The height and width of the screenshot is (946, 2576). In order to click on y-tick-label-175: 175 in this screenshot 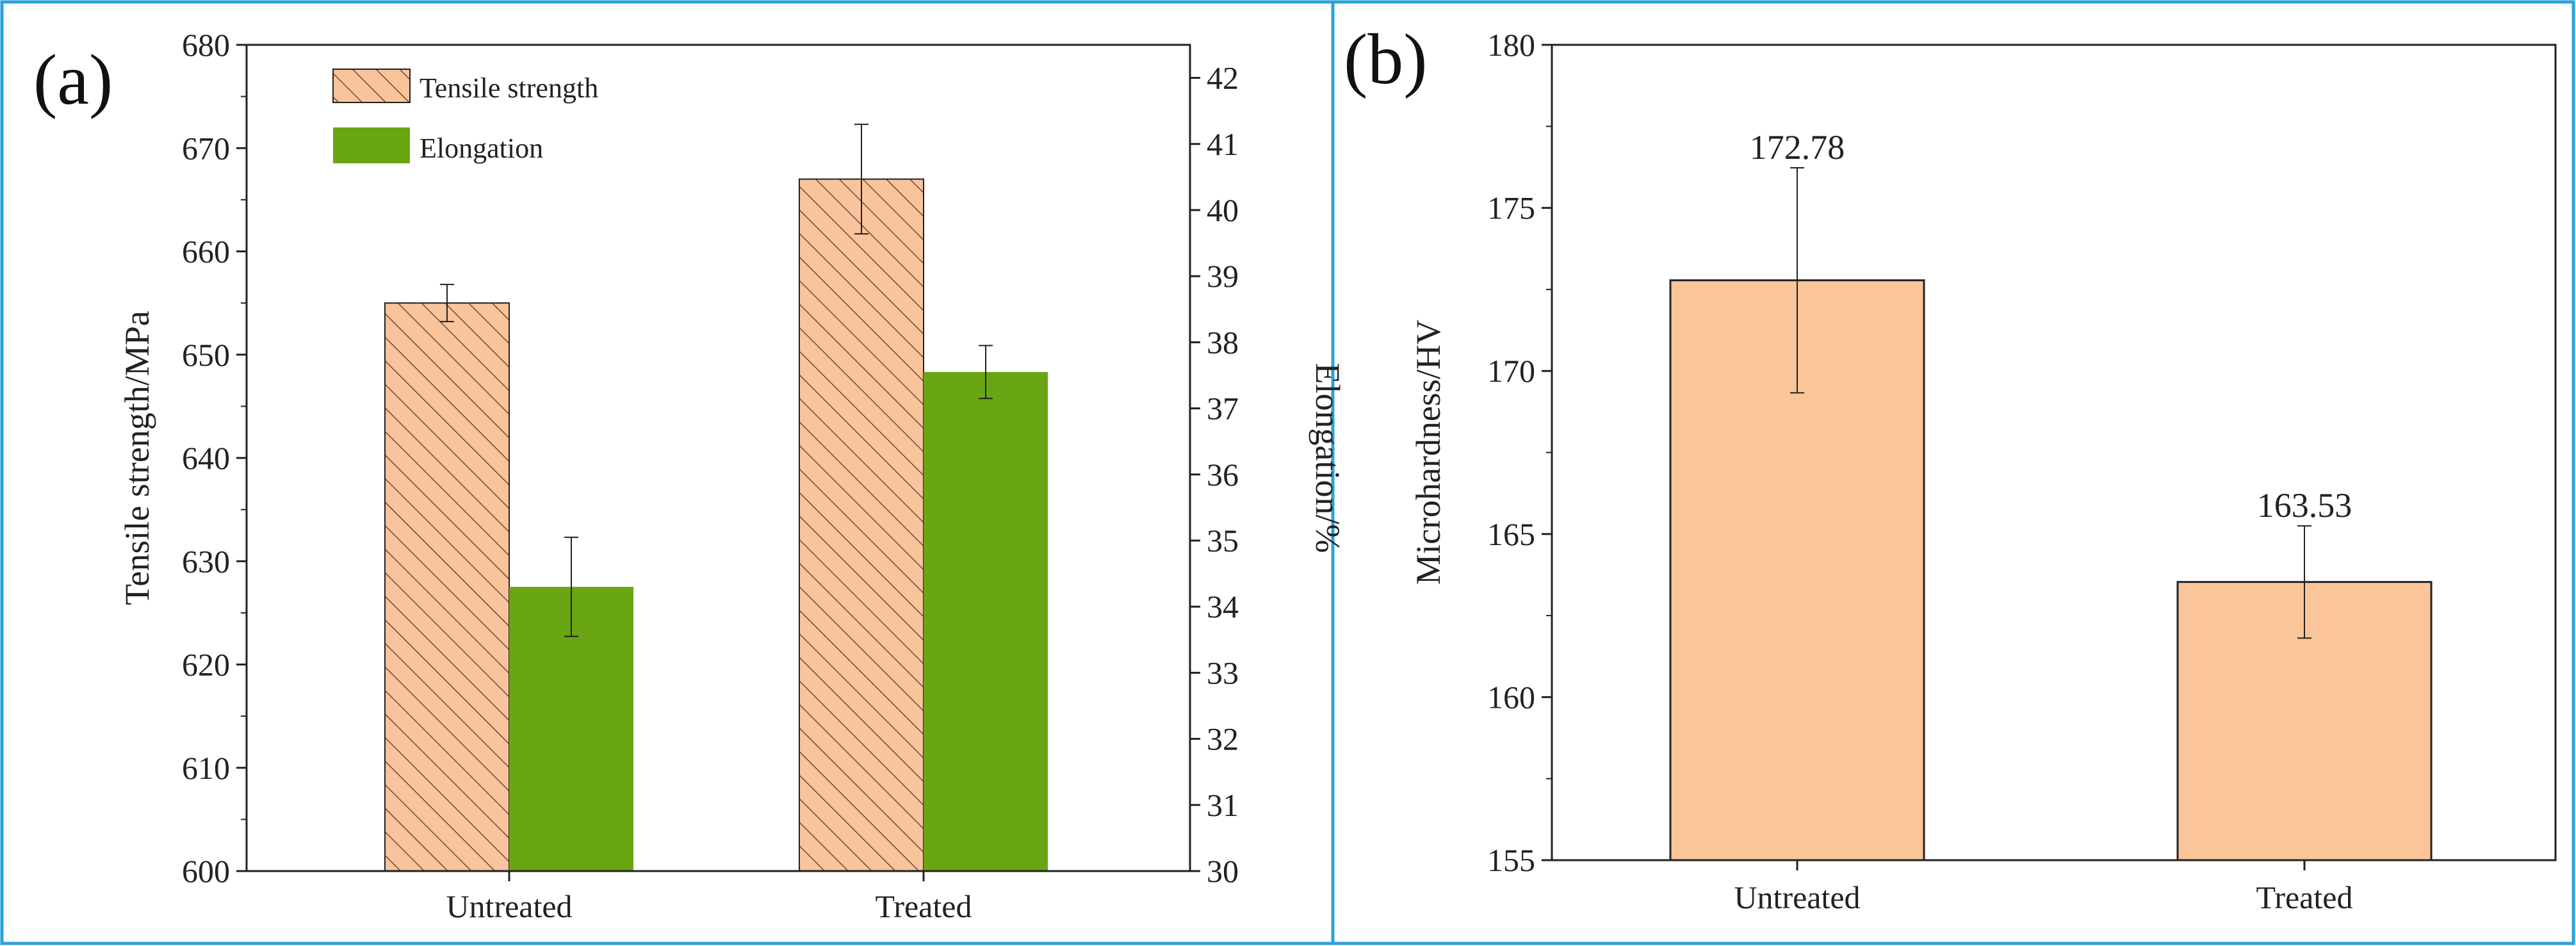, I will do `click(1511, 208)`.